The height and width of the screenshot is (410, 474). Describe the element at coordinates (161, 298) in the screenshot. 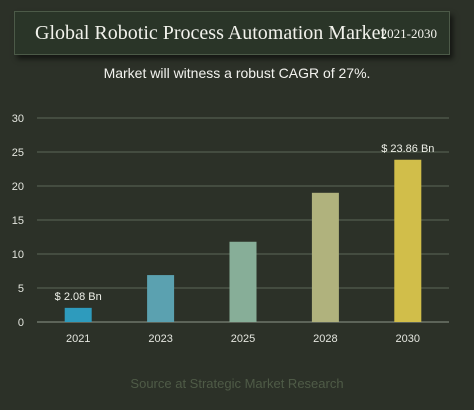

I see `bar-2023` at that location.